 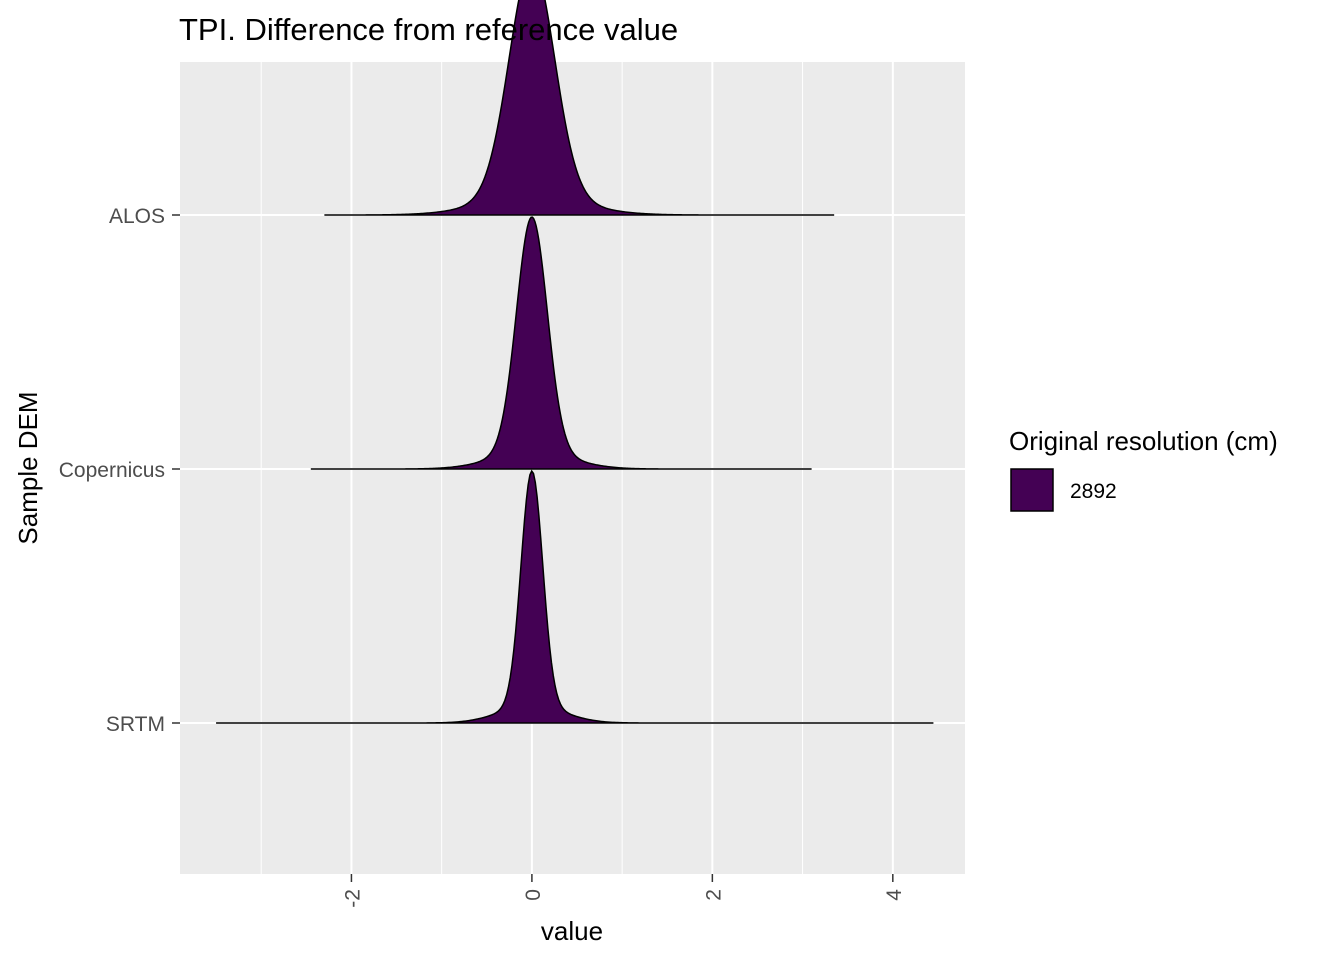 What do you see at coordinates (575, 596) in the screenshot?
I see `ridge-srtm` at bounding box center [575, 596].